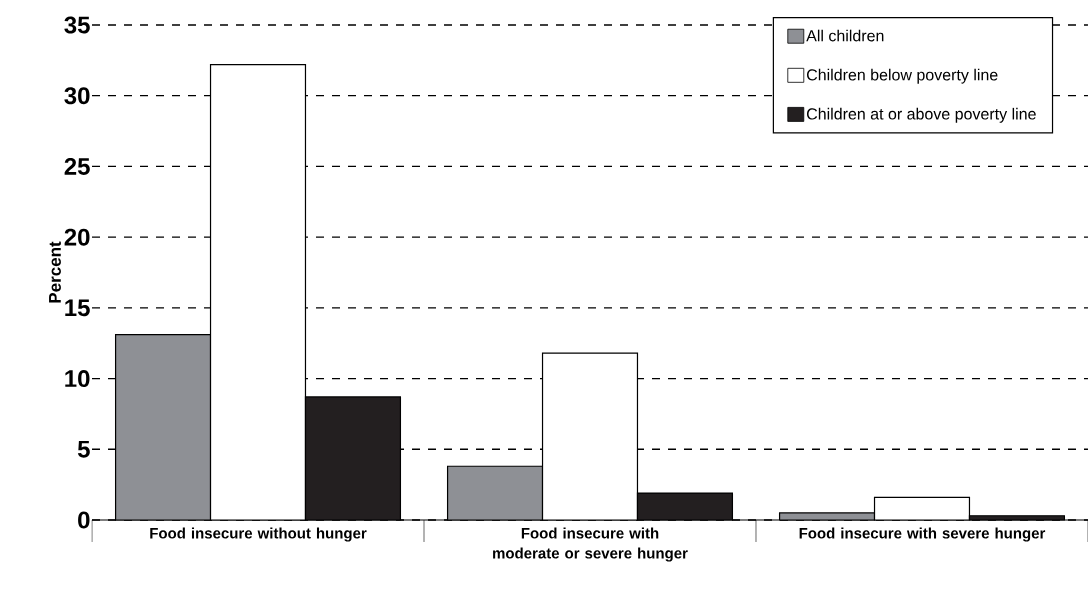 This screenshot has width=1088, height=600. What do you see at coordinates (902, 76) in the screenshot?
I see `legend-label: Children below poverty line` at bounding box center [902, 76].